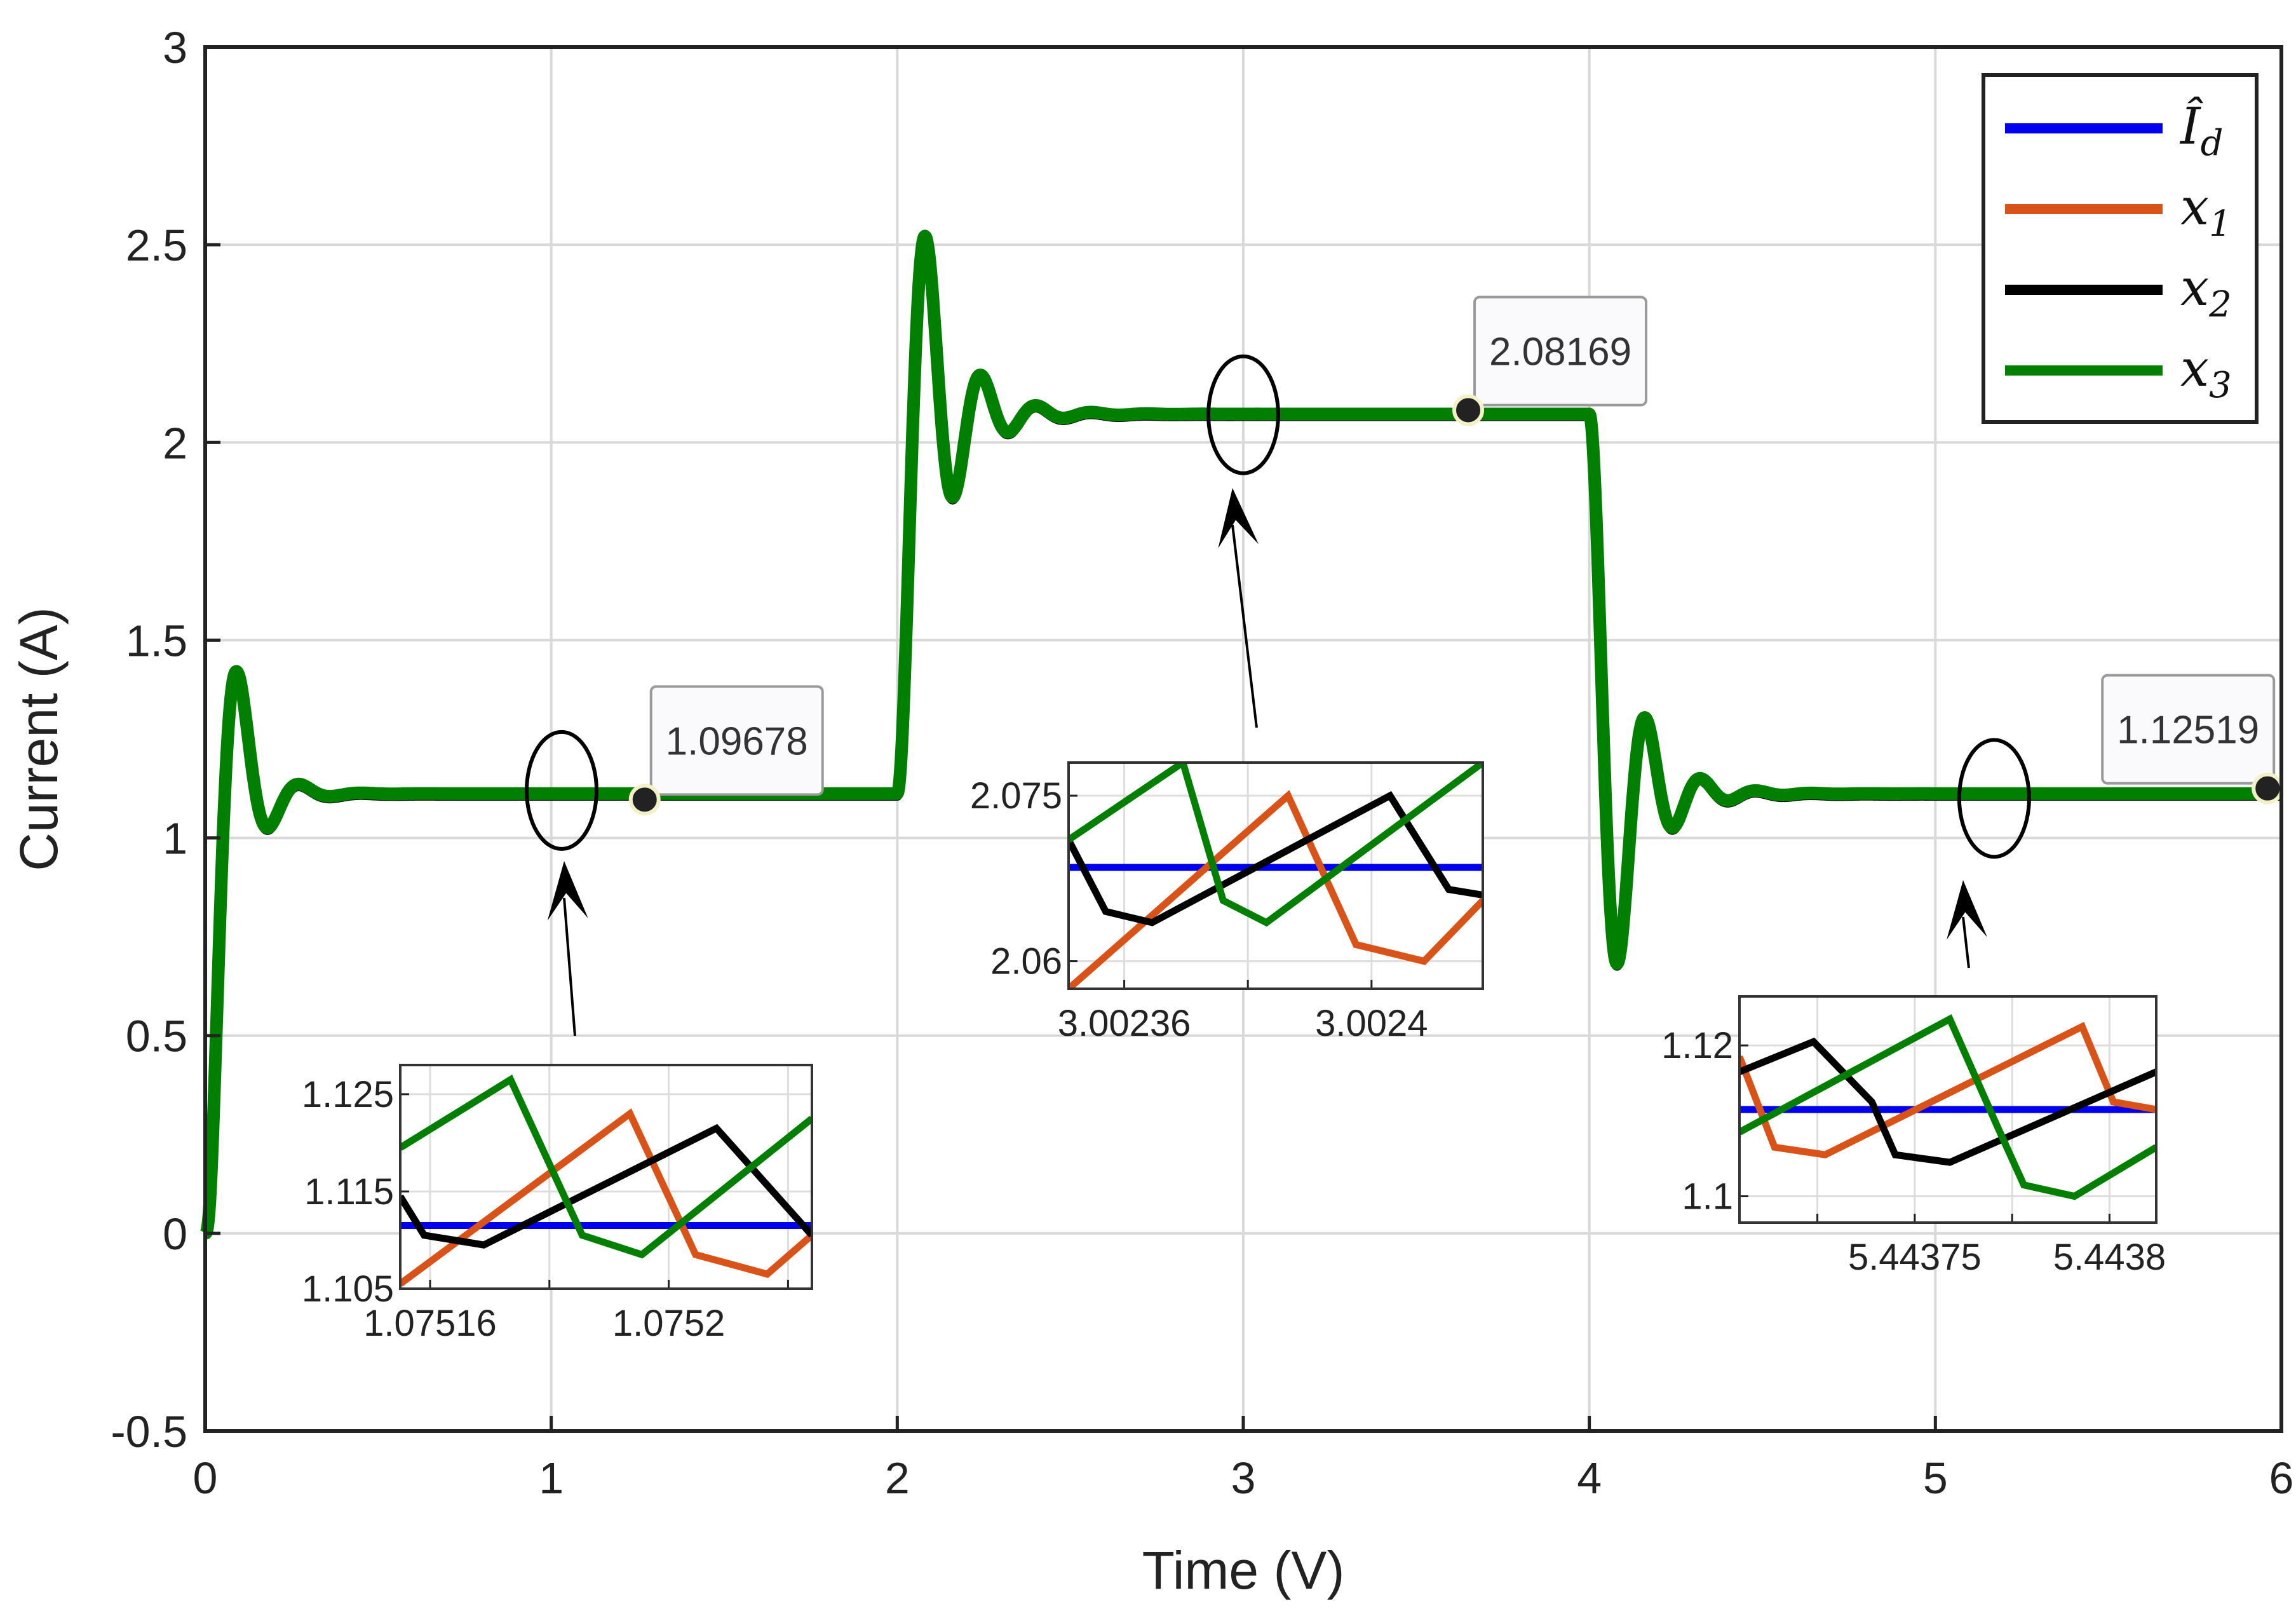 The width and height of the screenshot is (2296, 1609). I want to click on inset-3: 5.44375 5.4438 1.1 1.12, so click(1913, 1136).